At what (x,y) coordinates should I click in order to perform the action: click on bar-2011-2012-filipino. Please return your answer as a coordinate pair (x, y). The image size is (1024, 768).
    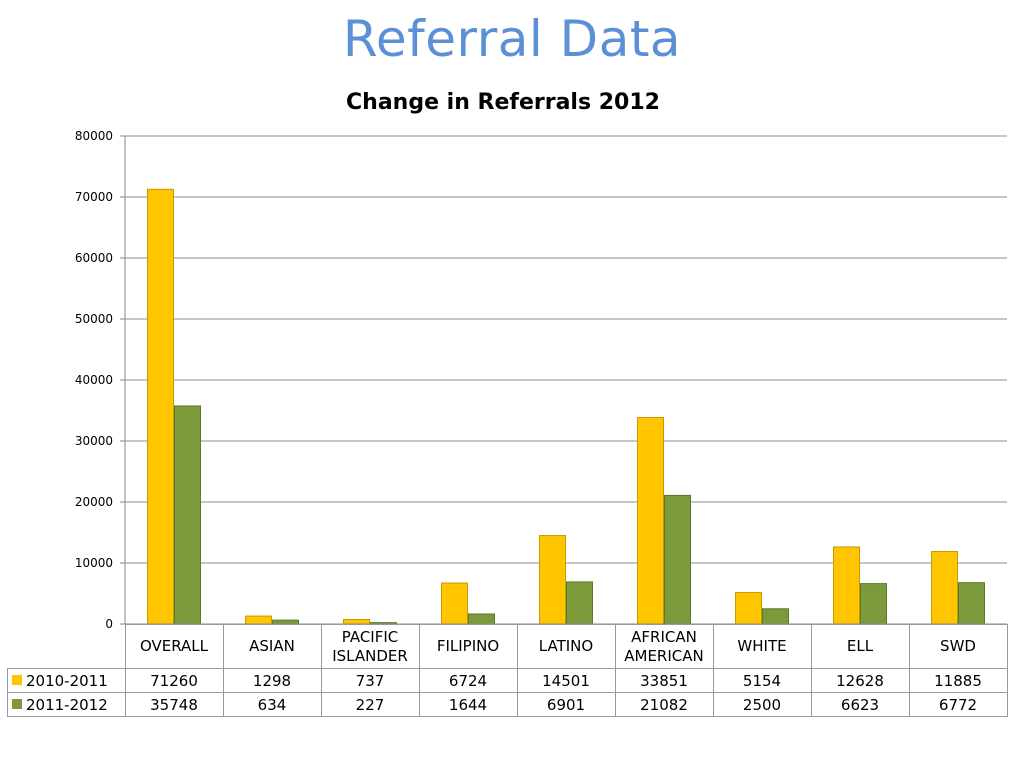
    Looking at the image, I should click on (481, 619).